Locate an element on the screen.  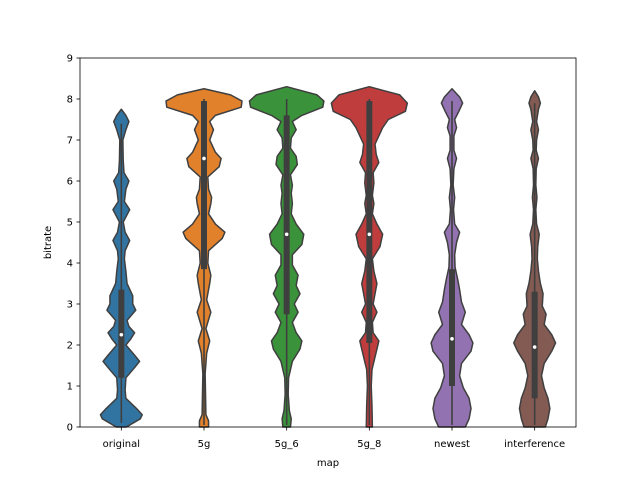
x-axis-label: map is located at coordinates (328, 463).